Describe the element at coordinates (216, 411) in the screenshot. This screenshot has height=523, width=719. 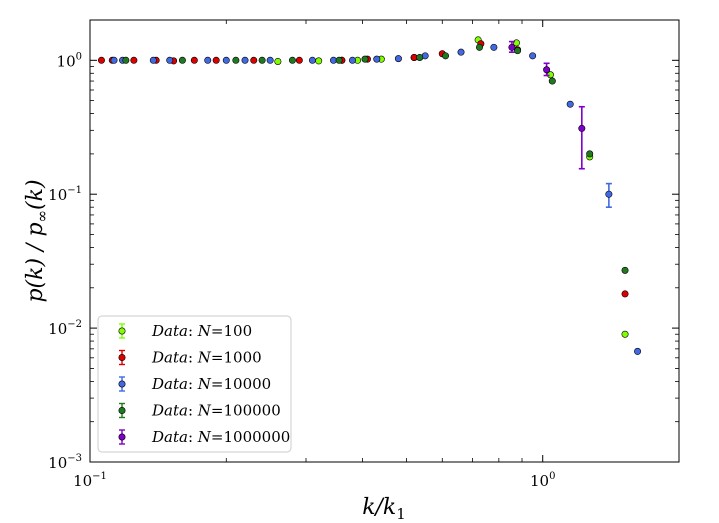
I see `legend-label: Data: N=100000` at that location.